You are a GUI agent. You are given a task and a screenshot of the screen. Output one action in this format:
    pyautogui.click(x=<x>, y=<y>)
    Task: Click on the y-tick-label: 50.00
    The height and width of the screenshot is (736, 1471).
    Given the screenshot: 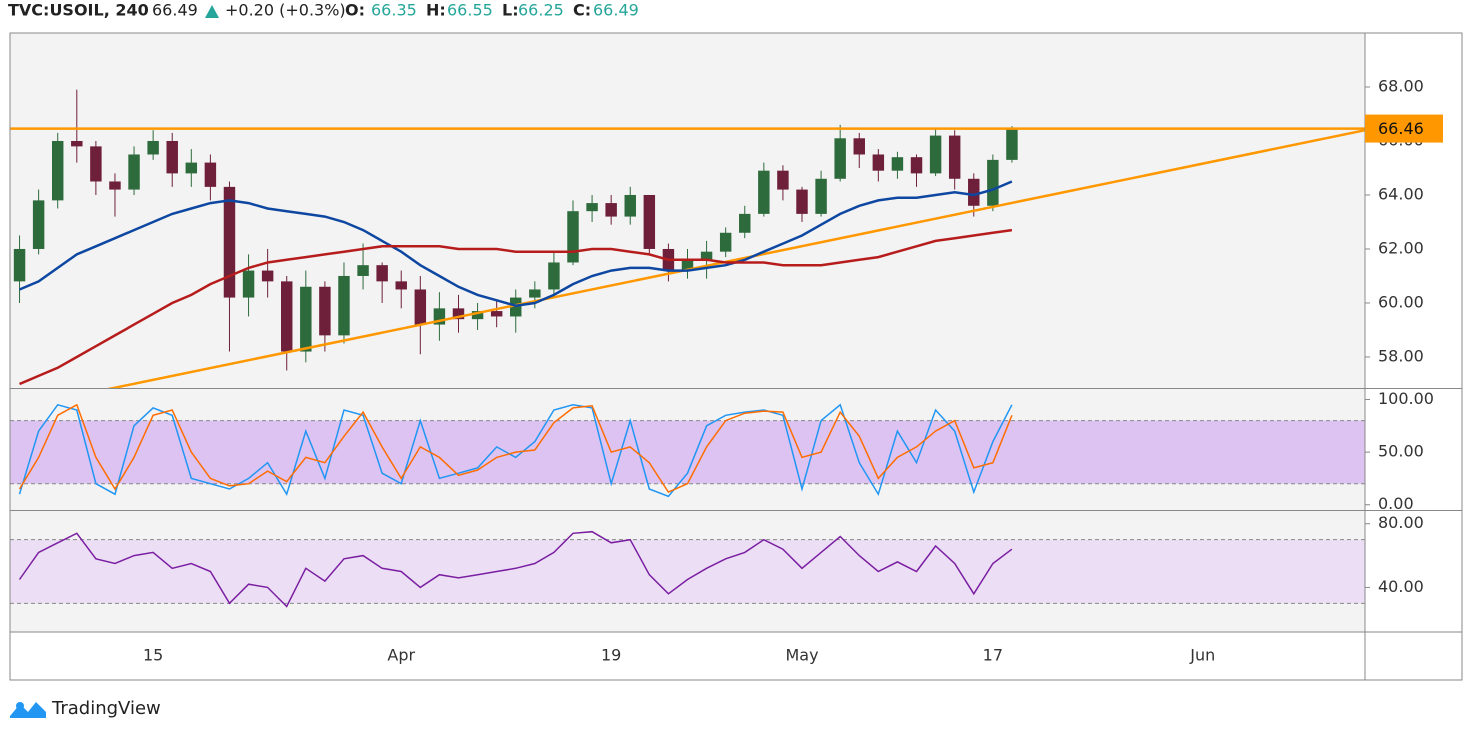 What is the action you would take?
    pyautogui.click(x=1401, y=451)
    